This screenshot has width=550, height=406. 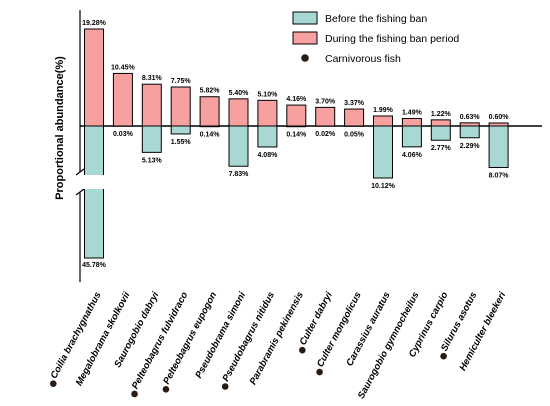 I want to click on value-label-before: 45.78%, so click(x=94, y=265).